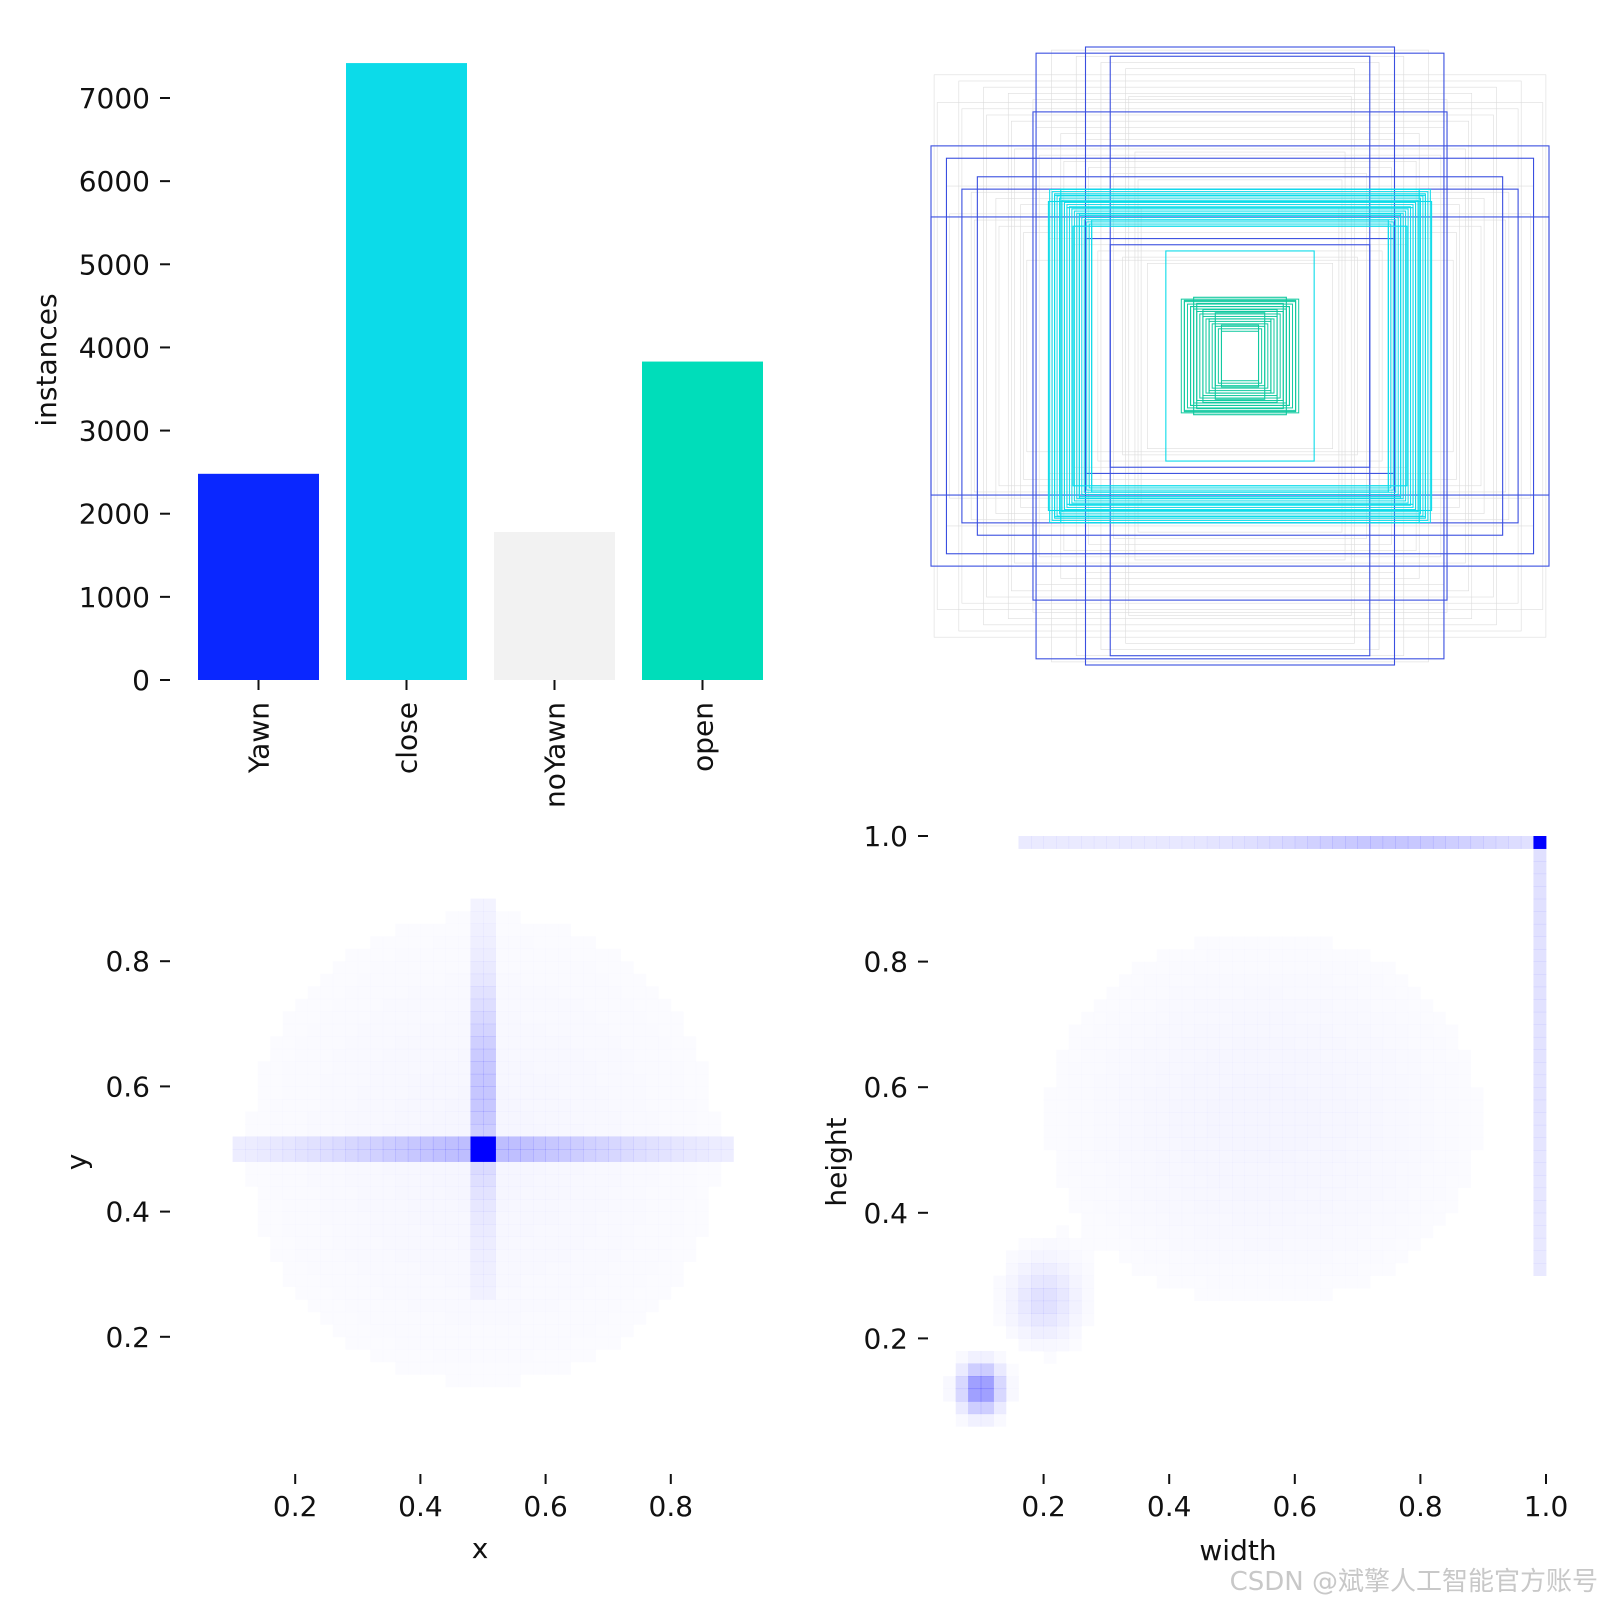 This screenshot has height=1600, width=1600. I want to click on xy-ytick-label: 0.2, so click(127, 1337).